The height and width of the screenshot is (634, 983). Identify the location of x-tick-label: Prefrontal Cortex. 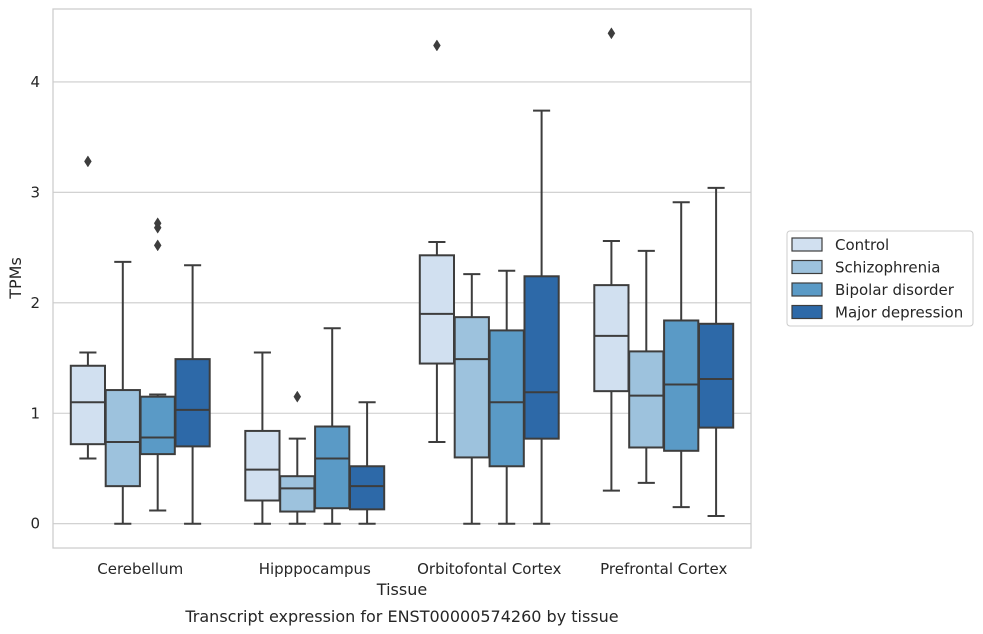
(663, 569).